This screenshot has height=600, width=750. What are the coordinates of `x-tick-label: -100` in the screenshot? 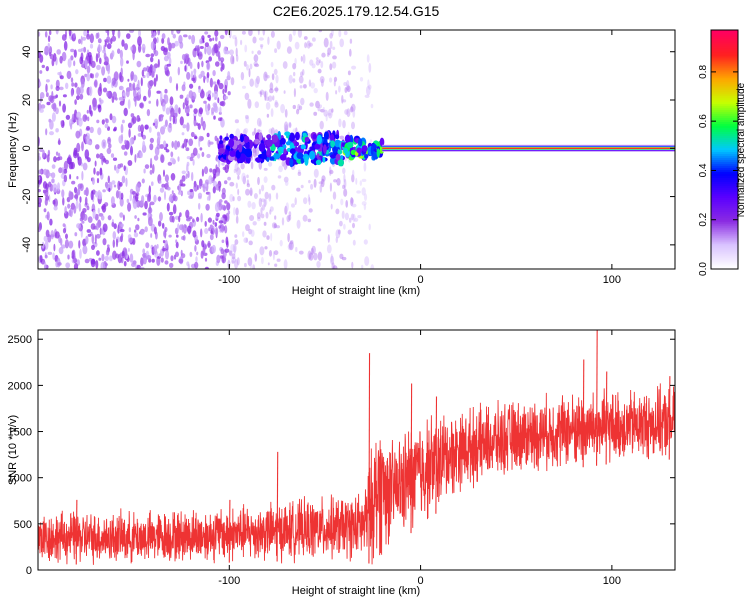 It's located at (229, 280).